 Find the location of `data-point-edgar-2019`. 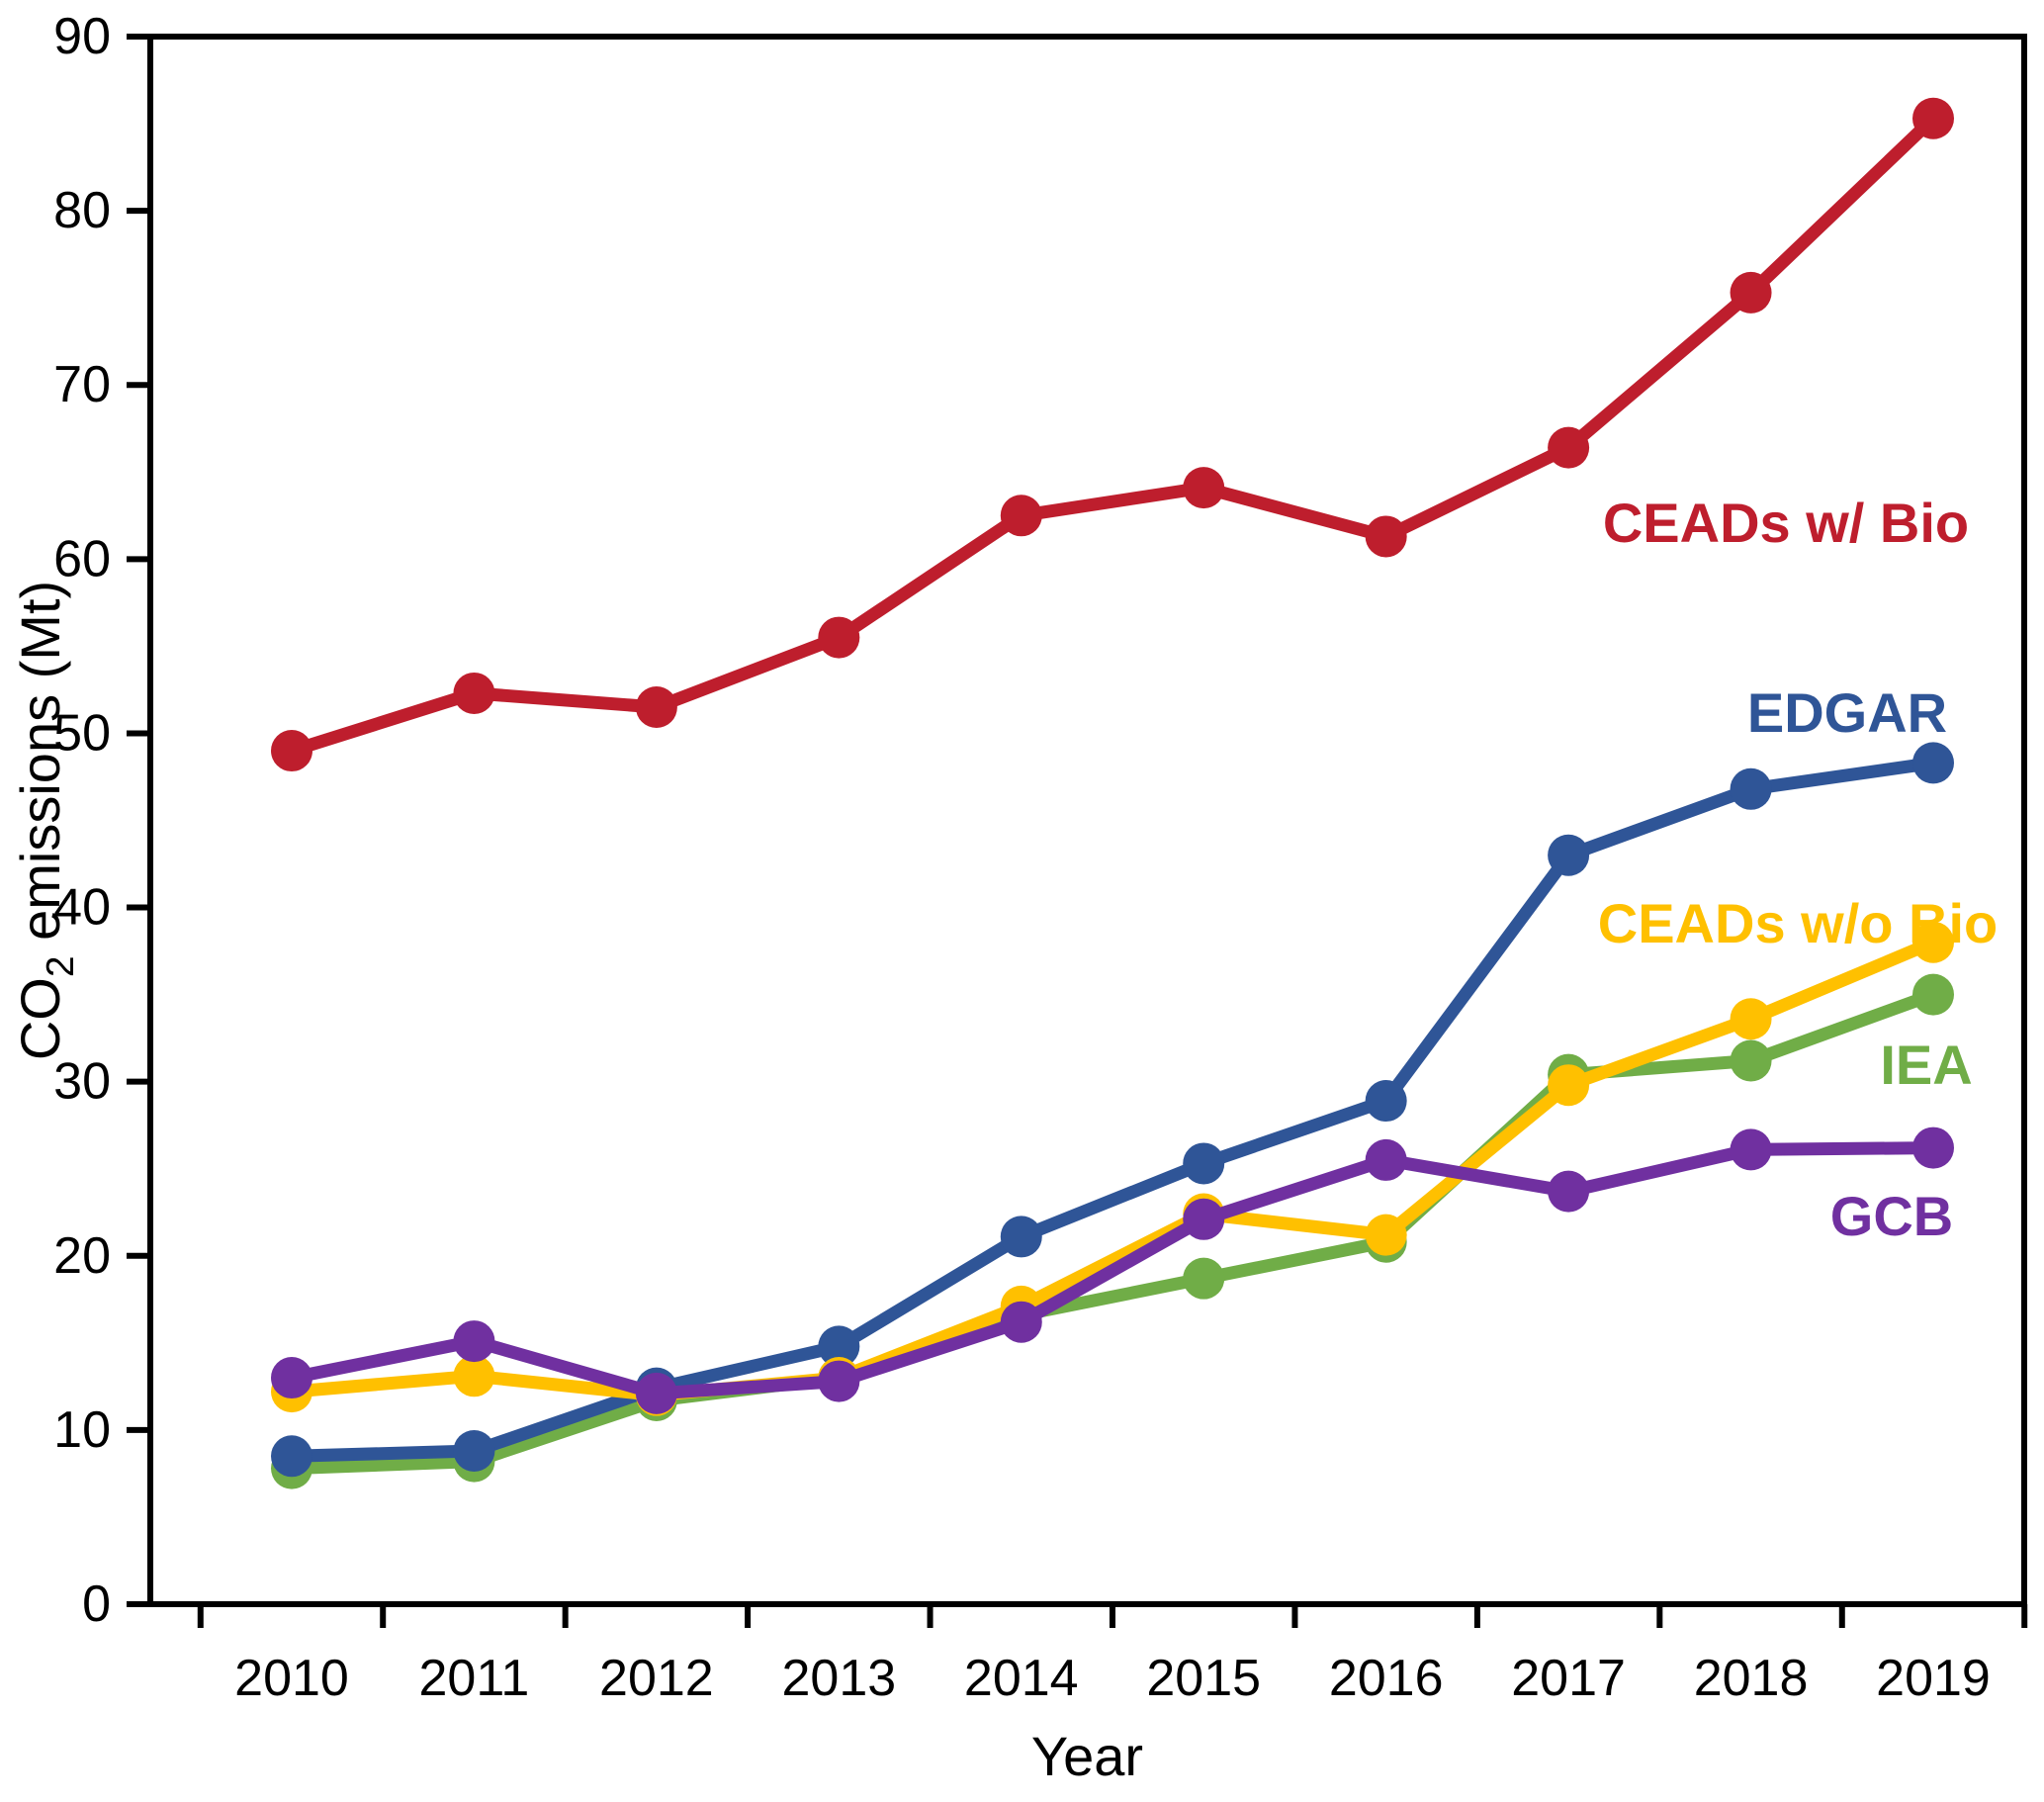

data-point-edgar-2019 is located at coordinates (1933, 763).